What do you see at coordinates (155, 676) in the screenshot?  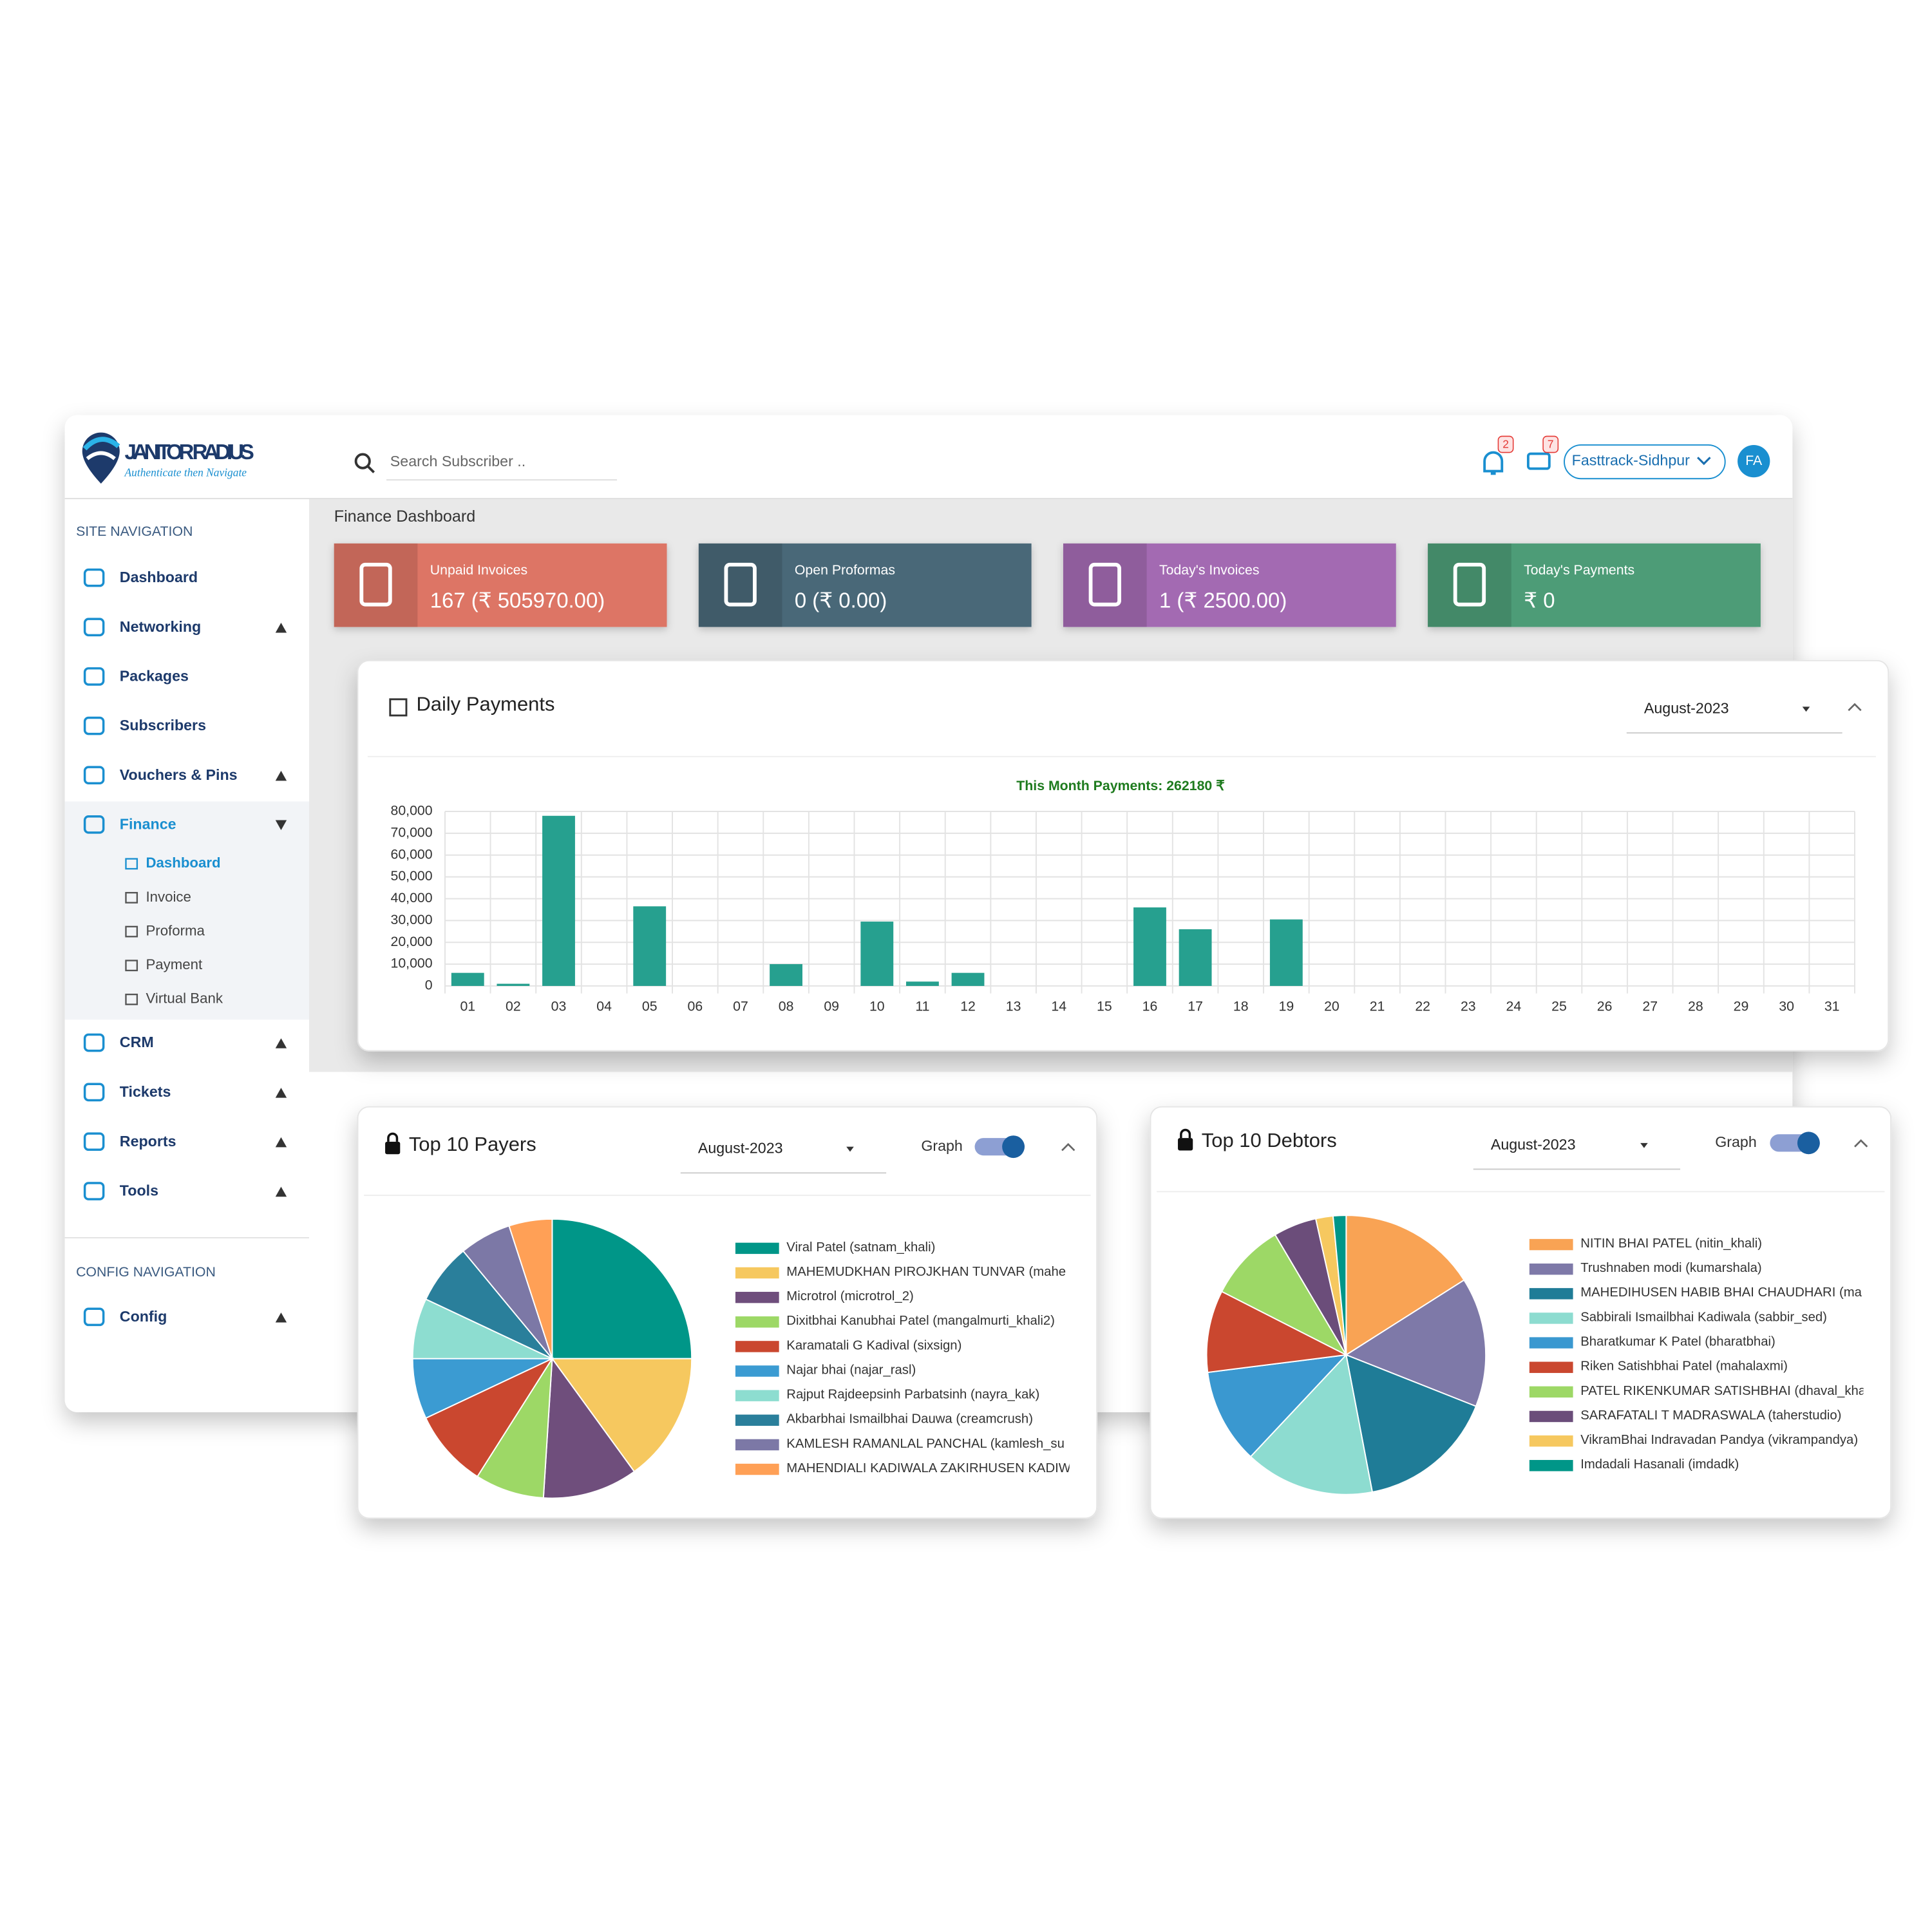 I see `nav-item: Packages` at bounding box center [155, 676].